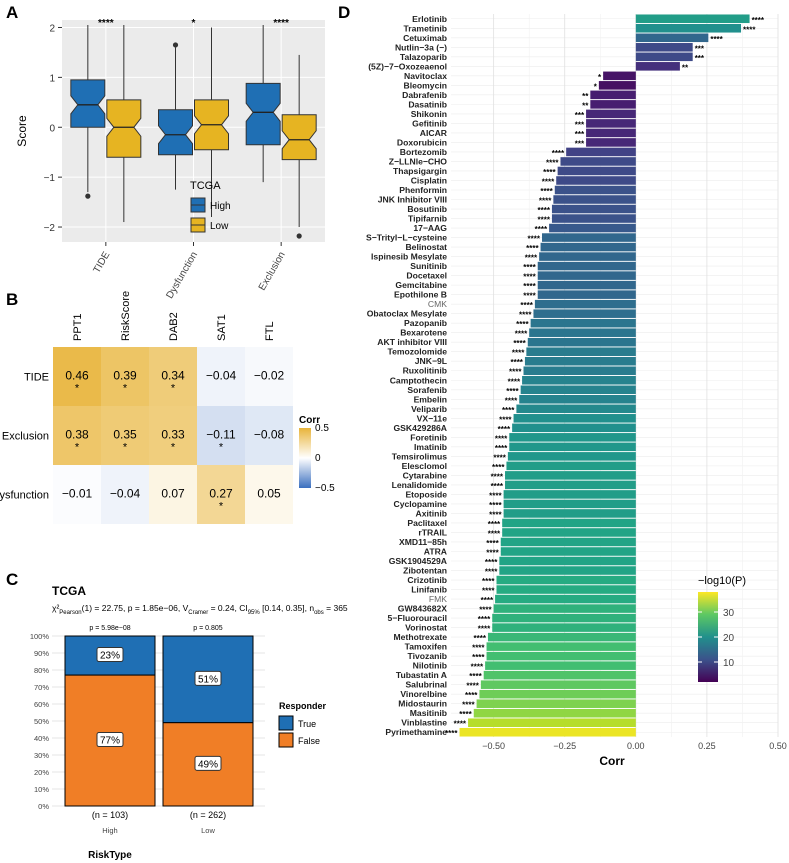  What do you see at coordinates (432, 418) in the screenshot?
I see `panel-d-category-label: VX−11e` at bounding box center [432, 418].